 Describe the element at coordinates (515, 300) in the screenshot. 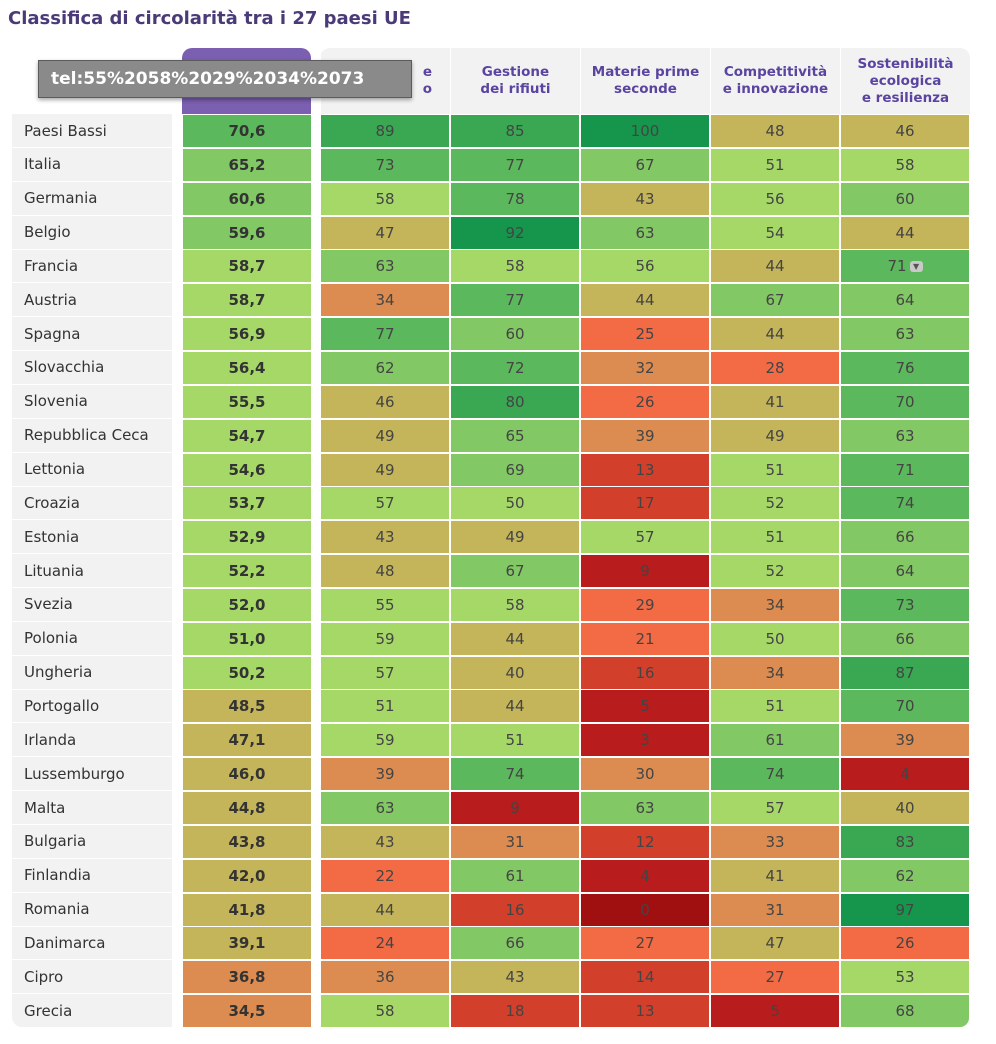

I see `value-cell-rifiuti: 77` at that location.